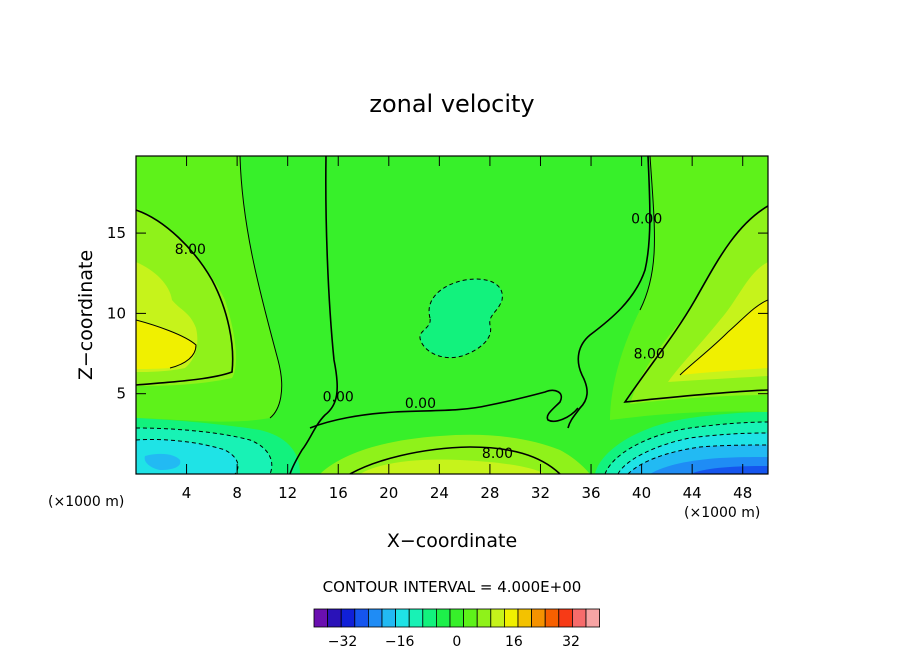  What do you see at coordinates (287, 493) in the screenshot?
I see `x-tick-label: 12` at bounding box center [287, 493].